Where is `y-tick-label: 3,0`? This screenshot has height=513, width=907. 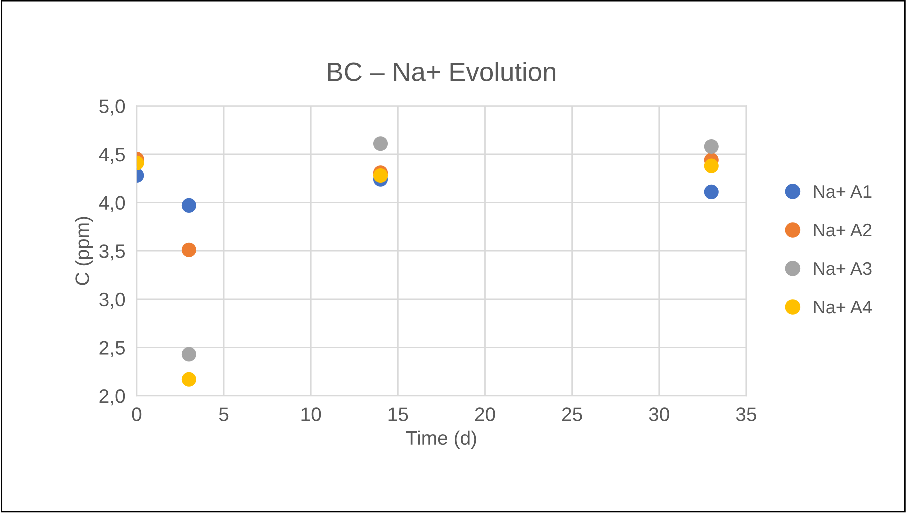
y-tick-label: 3,0 is located at coordinates (113, 300).